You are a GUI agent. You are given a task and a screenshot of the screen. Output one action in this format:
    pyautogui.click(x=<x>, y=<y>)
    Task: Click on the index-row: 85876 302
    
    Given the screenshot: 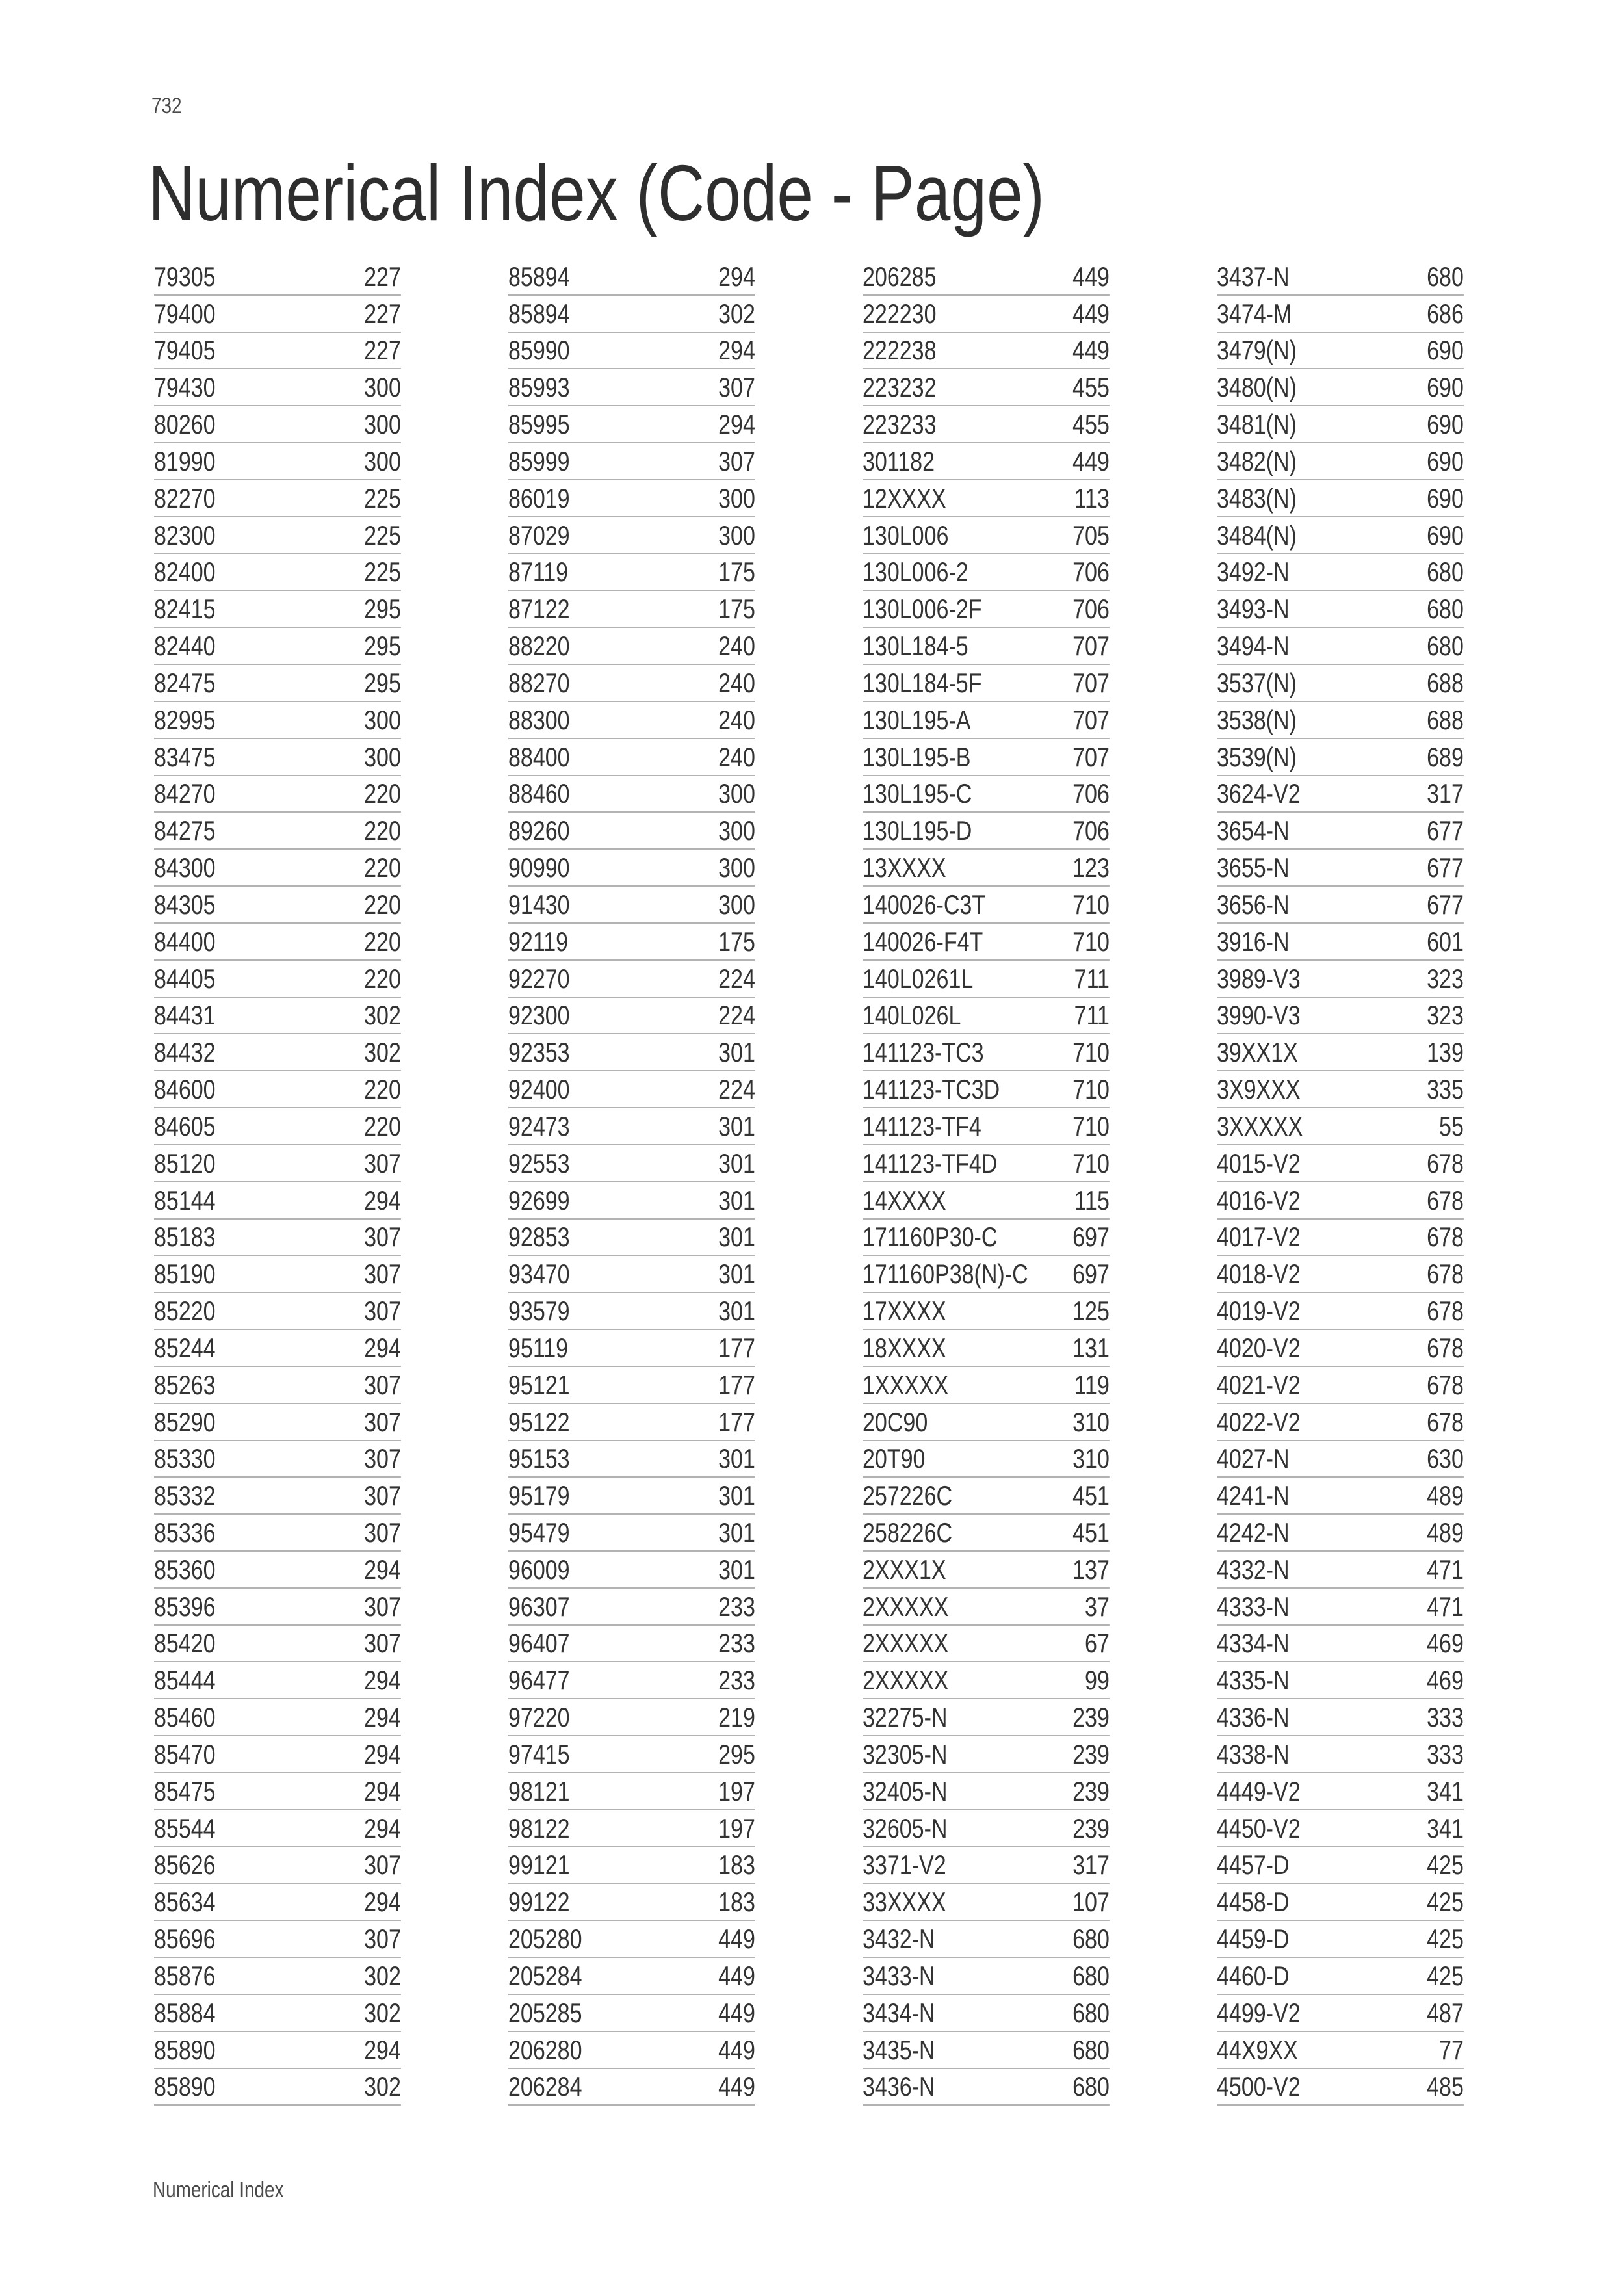 What is the action you would take?
    pyautogui.click(x=277, y=1976)
    